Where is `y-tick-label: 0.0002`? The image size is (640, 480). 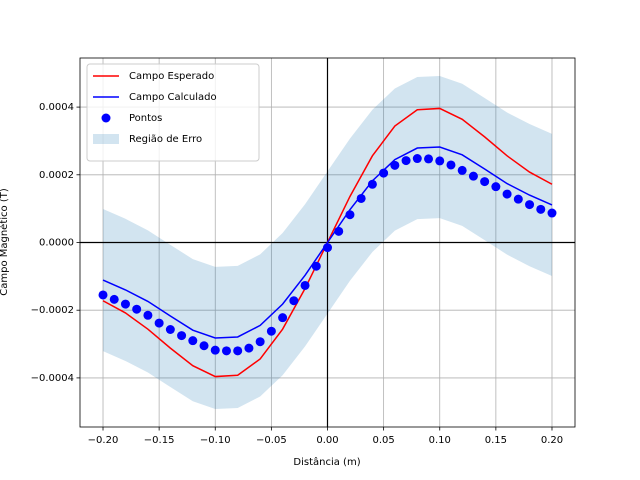
y-tick-label: 0.0002 is located at coordinates (56, 175).